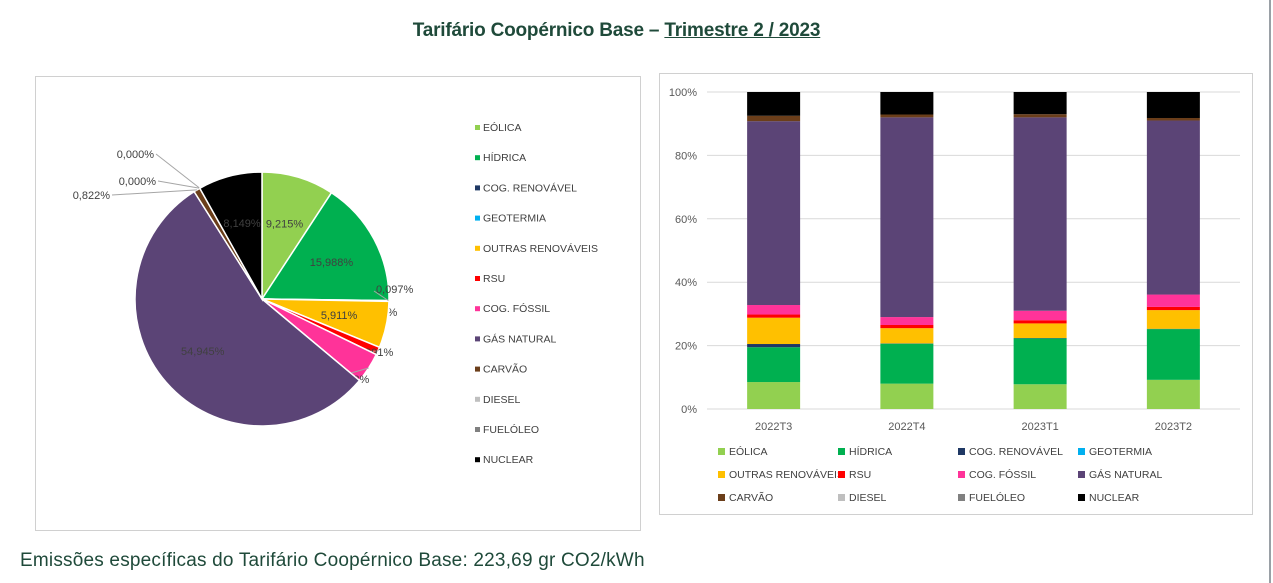 This screenshot has height=583, width=1273. I want to click on pie-label-gas-natural: 54,945%, so click(203, 352).